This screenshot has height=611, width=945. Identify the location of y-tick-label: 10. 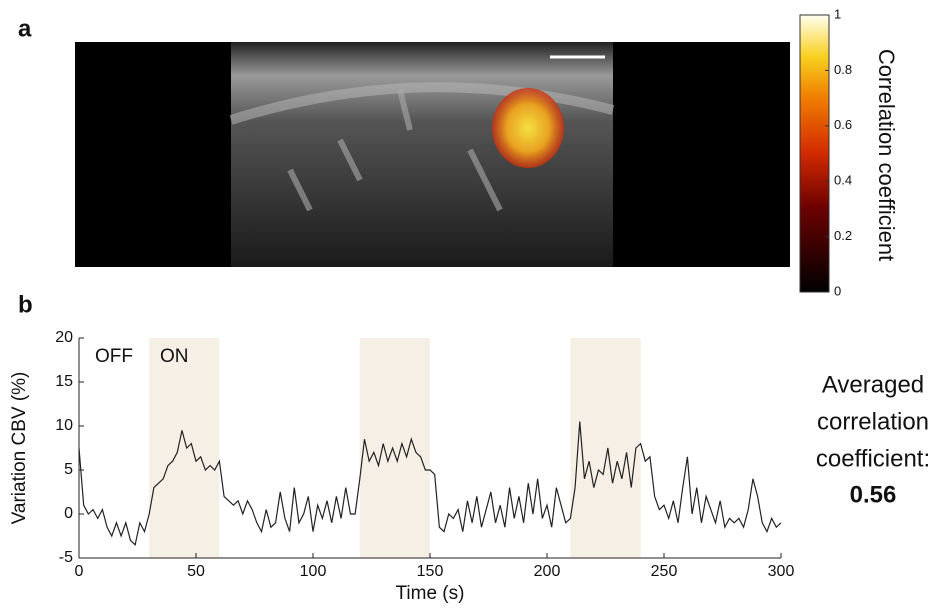
(64, 425).